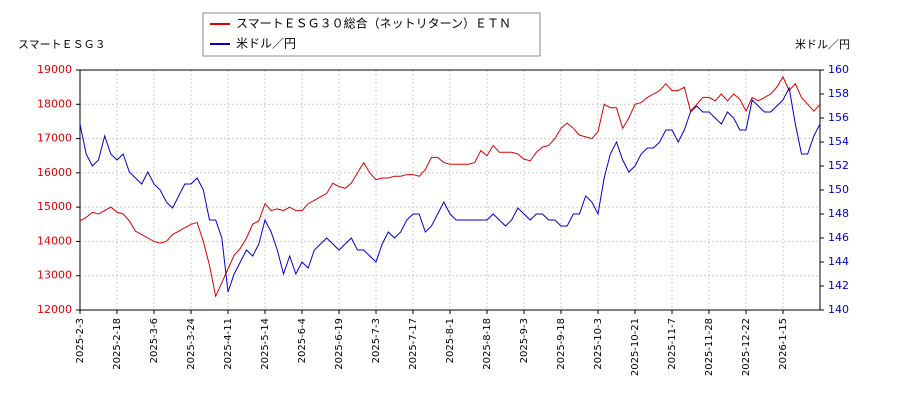 Image resolution: width=900 pixels, height=400 pixels. Describe the element at coordinates (838, 117) in the screenshot. I see `y2-tick-label: 156` at that location.